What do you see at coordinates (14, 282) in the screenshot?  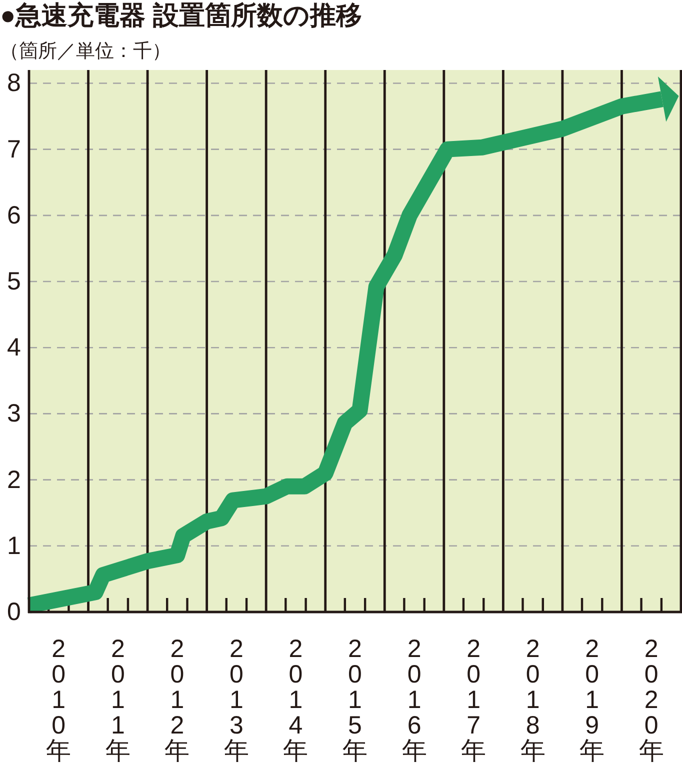 I see `y-tick-label: 5` at bounding box center [14, 282].